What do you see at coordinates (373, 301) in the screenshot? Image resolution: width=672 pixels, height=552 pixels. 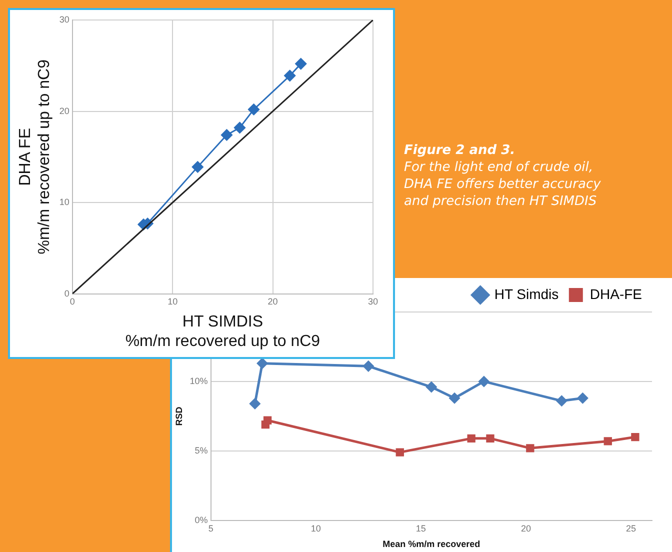 I see `x-tick-label: 30` at bounding box center [373, 301].